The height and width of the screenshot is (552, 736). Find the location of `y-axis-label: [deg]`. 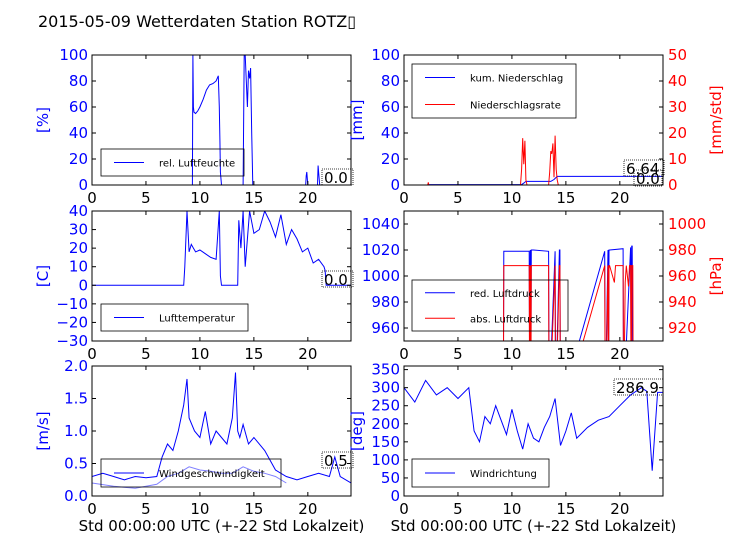

y-axis-label: [deg] is located at coordinates (357, 431).